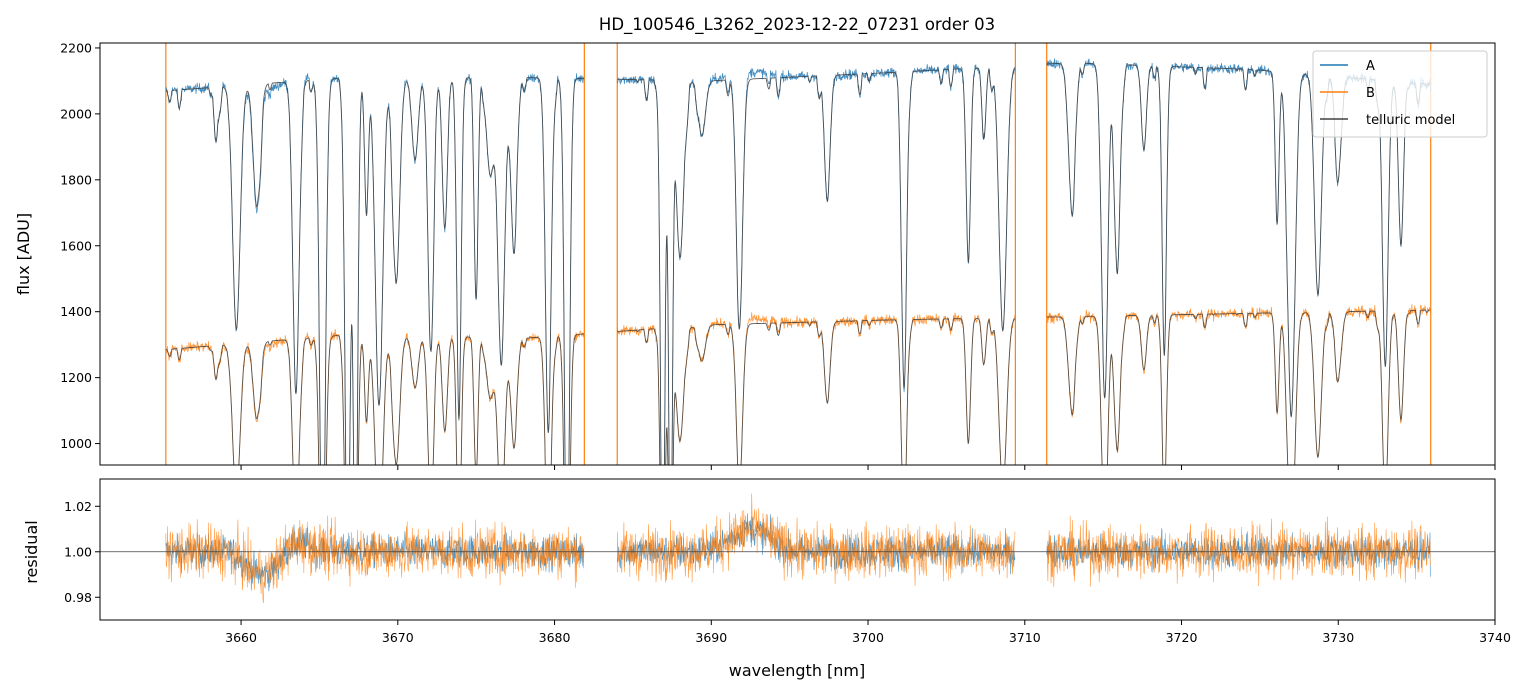 This screenshot has height=696, width=1530. I want to click on x-tick-label: 3710, so click(1025, 637).